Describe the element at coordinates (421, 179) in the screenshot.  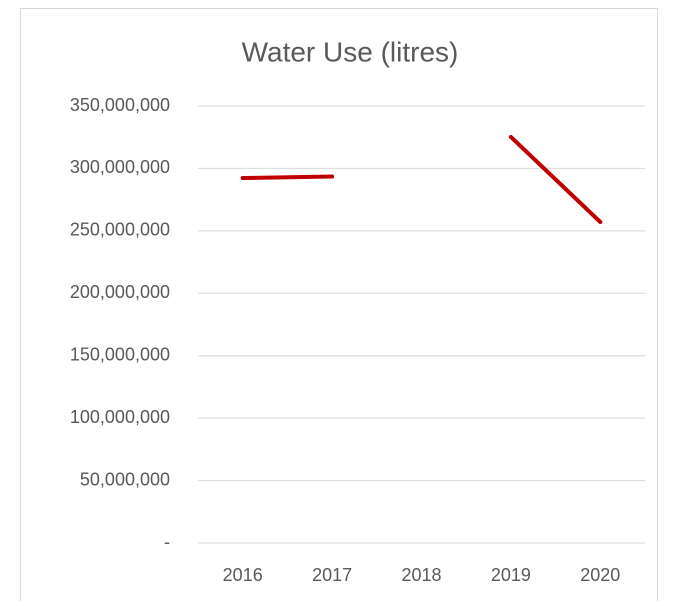
I see `line-series` at that location.